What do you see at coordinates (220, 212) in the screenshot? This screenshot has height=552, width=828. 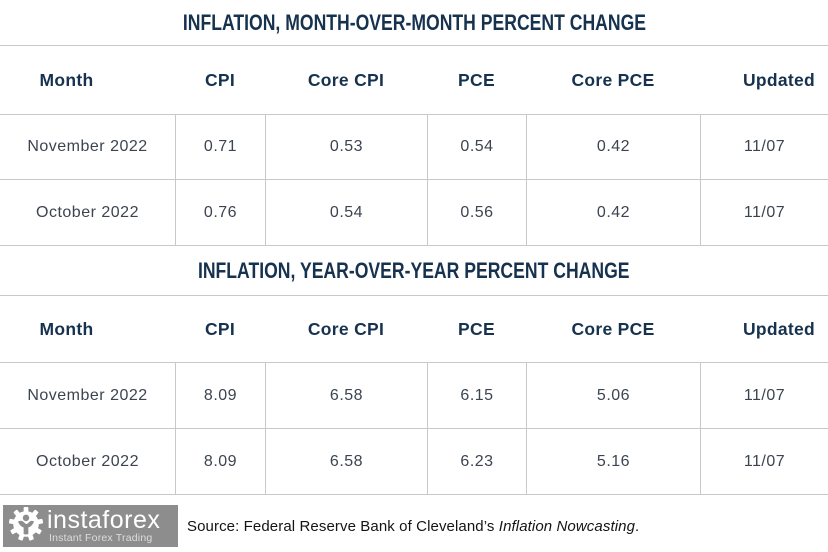 I see `table-cell-cpi: 0.76` at bounding box center [220, 212].